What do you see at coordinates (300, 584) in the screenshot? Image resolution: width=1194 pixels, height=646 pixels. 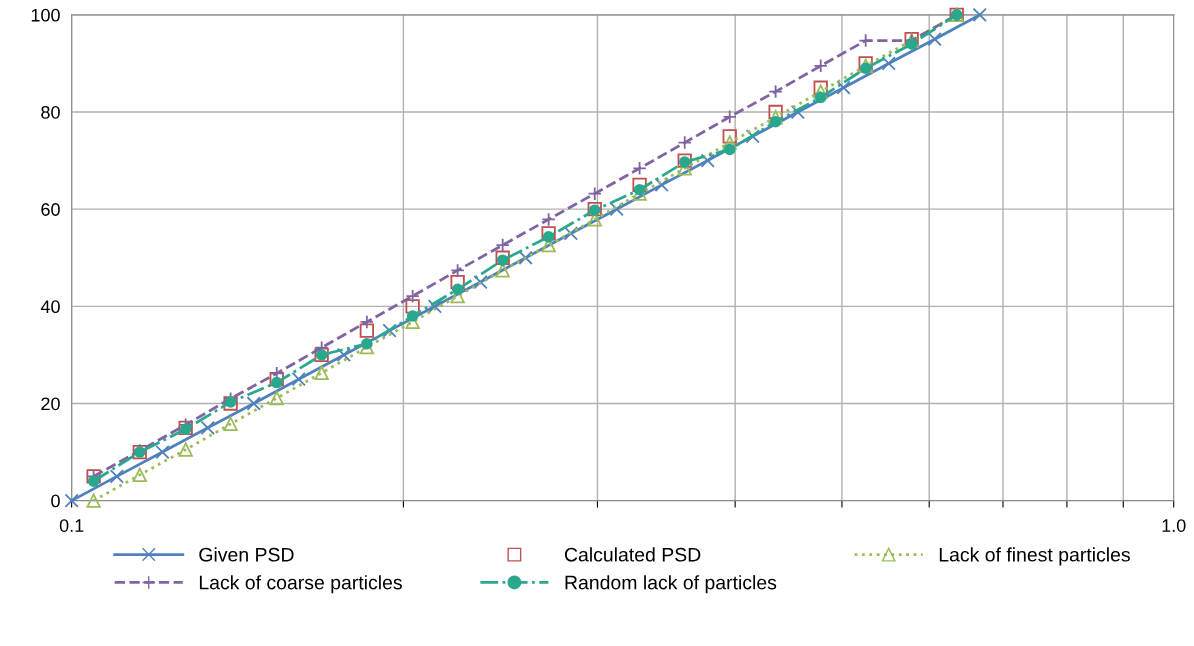 I see `legend-label: Lack of coarse particles` at bounding box center [300, 584].